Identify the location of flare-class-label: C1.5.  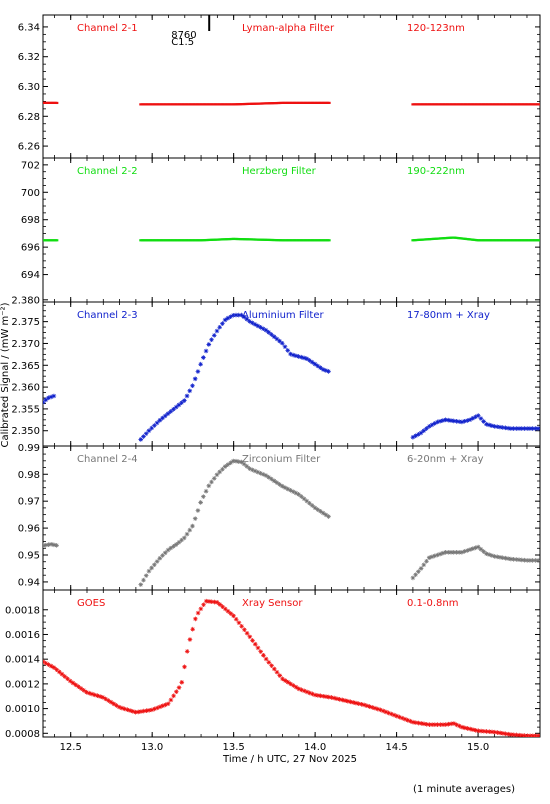
(182, 42).